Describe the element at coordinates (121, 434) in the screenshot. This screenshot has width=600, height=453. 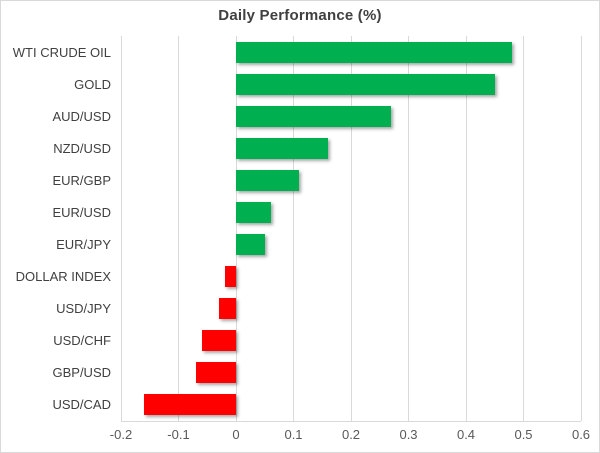
I see `x-tick-label: -0.2` at that location.